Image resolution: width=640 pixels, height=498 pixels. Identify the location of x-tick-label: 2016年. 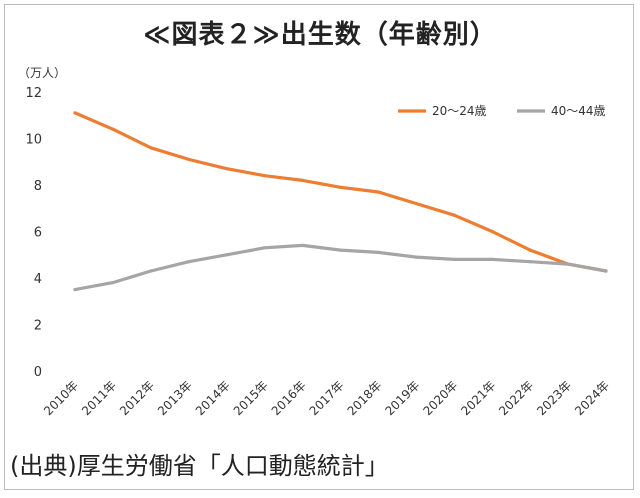
(289, 398).